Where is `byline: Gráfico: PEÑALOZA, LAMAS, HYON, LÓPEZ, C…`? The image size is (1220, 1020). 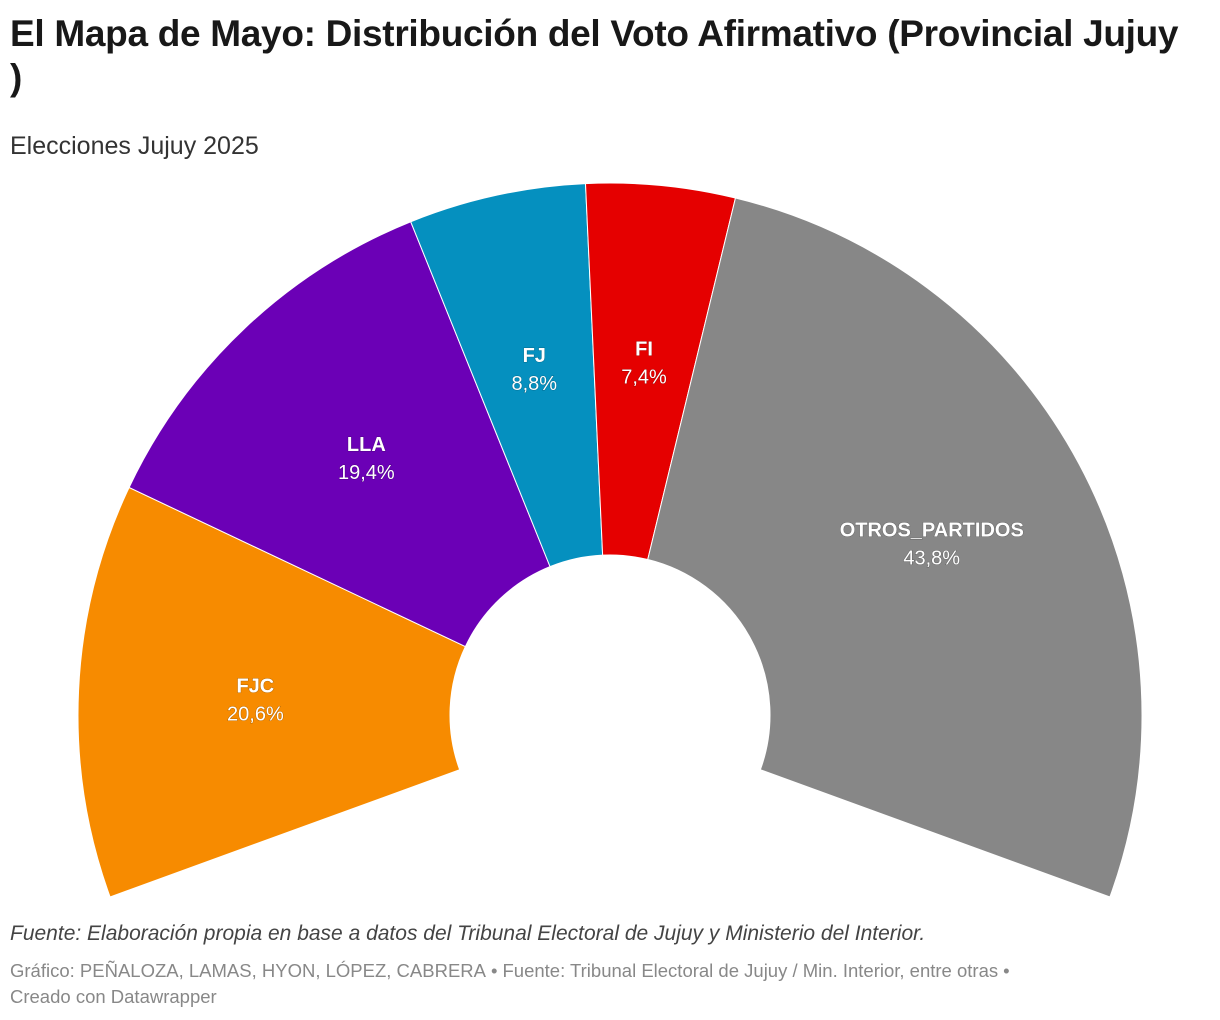
byline: Gráfico: PEÑALOZA, LAMAS, HYON, LÓPEZ, C… is located at coordinates (248, 970).